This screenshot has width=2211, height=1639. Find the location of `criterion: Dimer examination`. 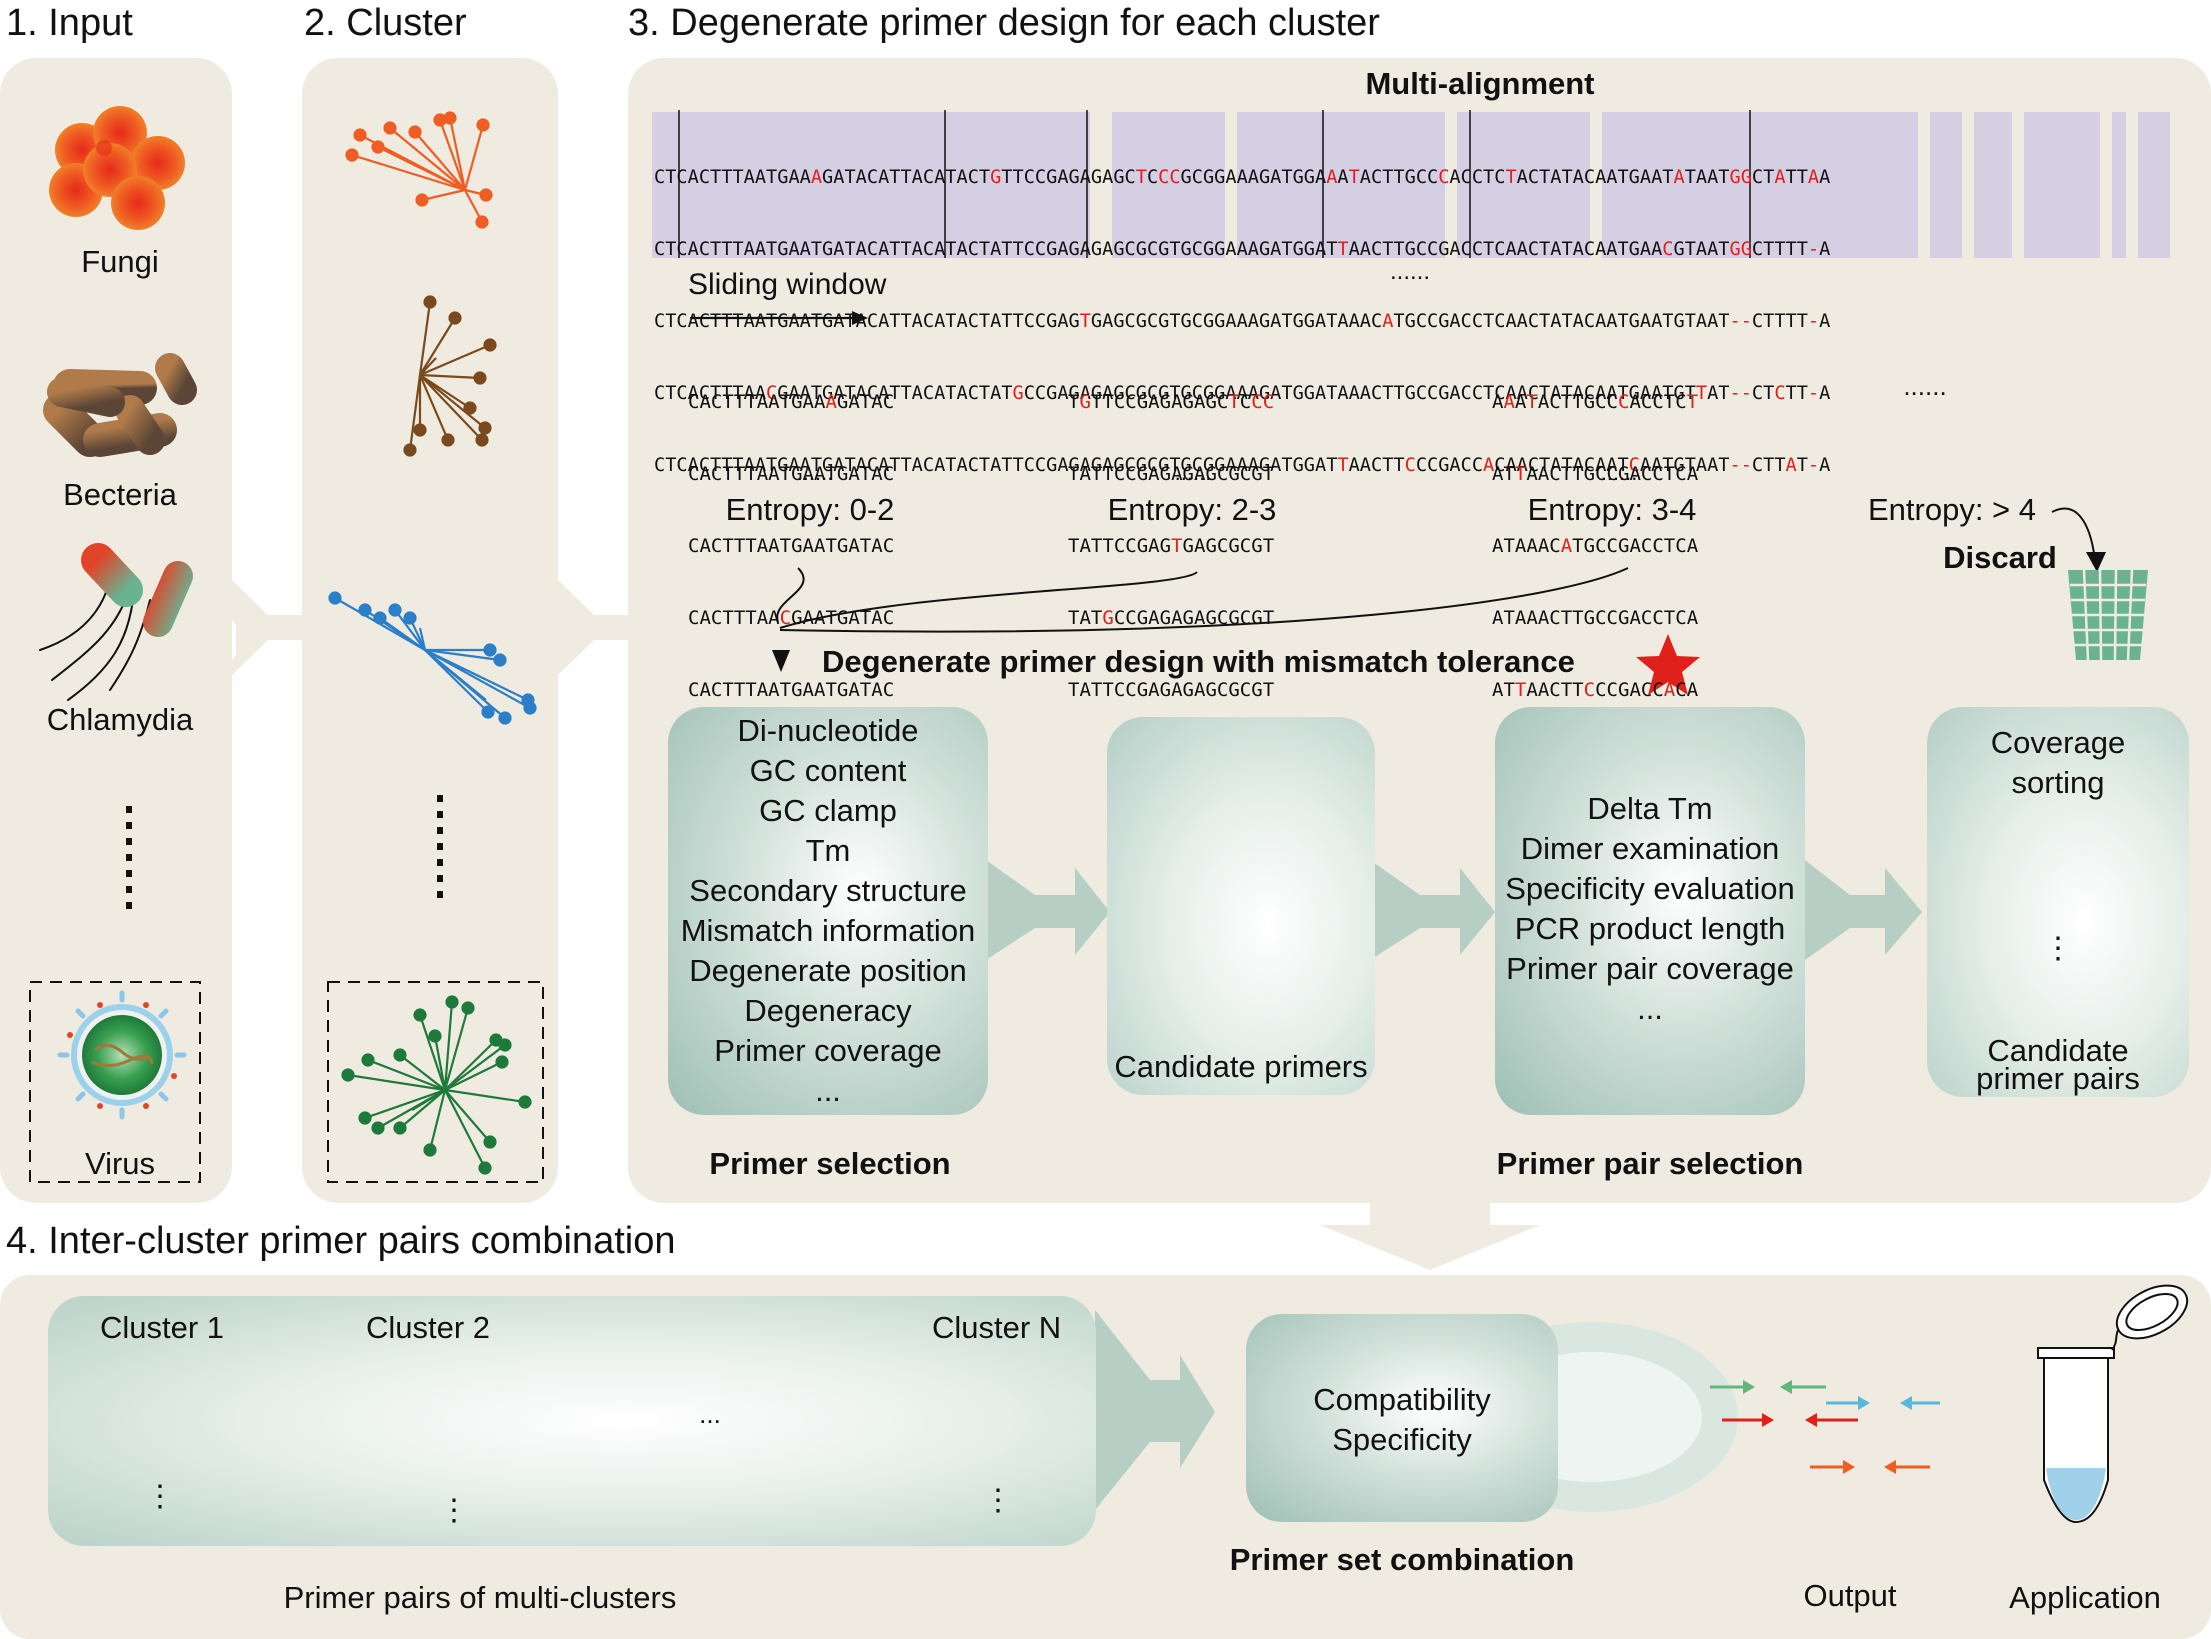

criterion: Dimer examination is located at coordinates (1650, 848).